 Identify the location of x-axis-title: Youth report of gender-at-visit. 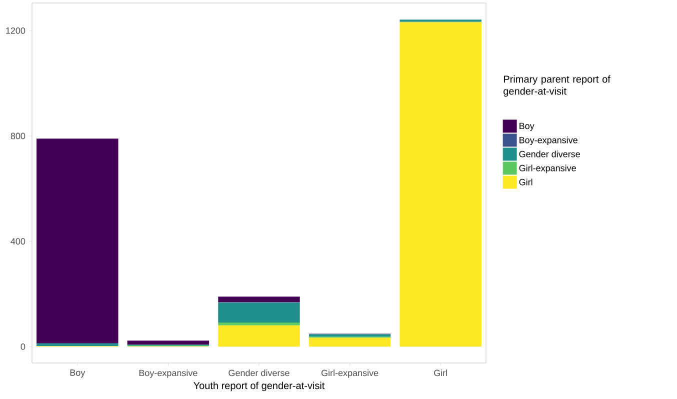
(259, 387).